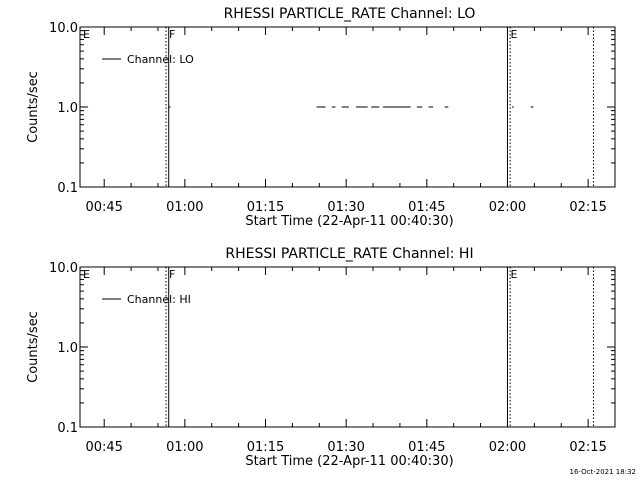  Describe the element at coordinates (159, 299) in the screenshot. I see `legend-label: Channel: HI` at that location.